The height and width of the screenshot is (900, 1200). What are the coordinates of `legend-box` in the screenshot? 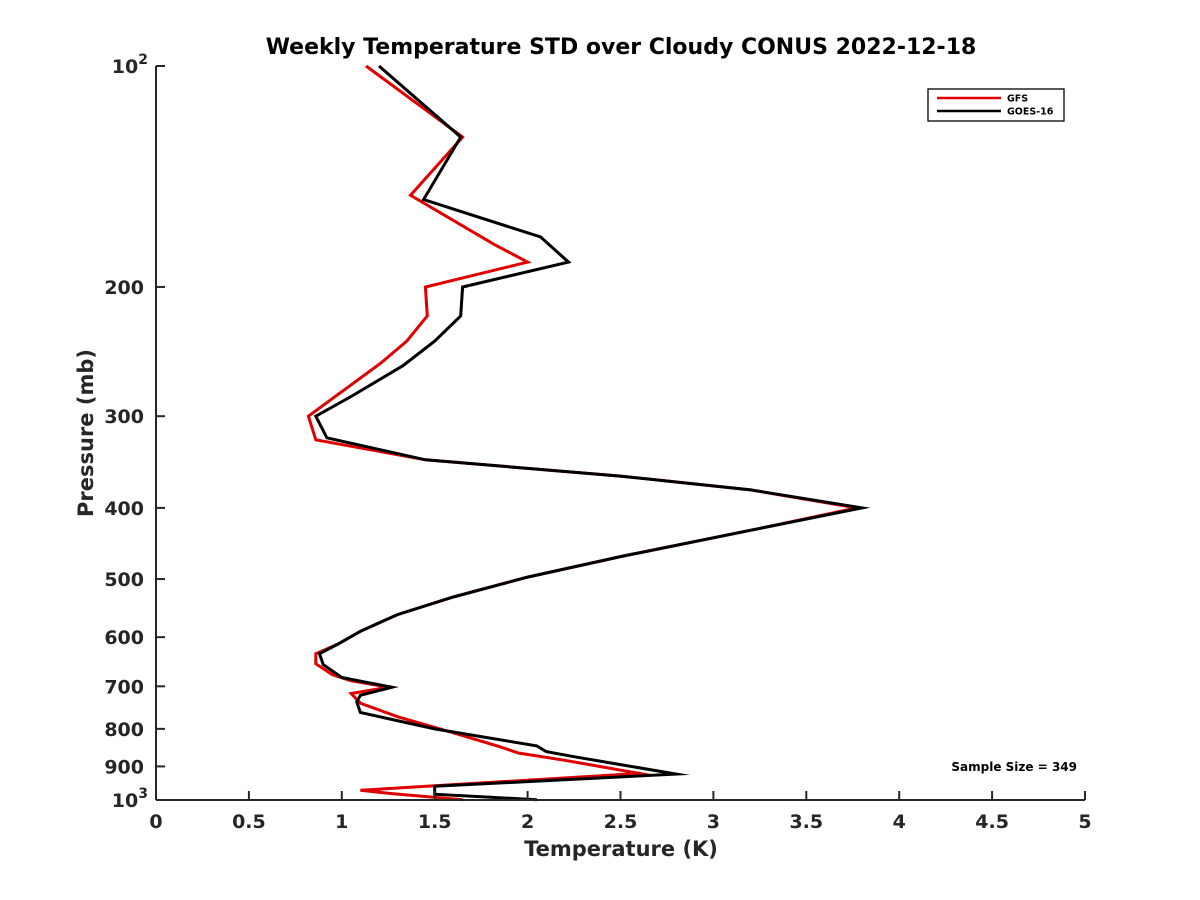 It's located at (996, 105).